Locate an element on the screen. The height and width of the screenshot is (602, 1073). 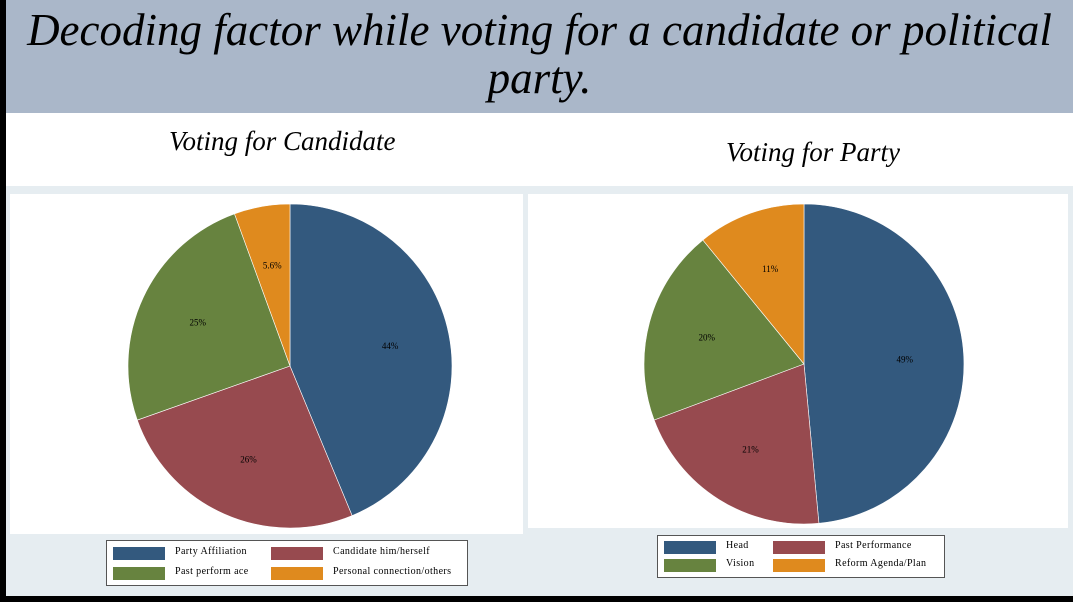
pie-data-label: 21% is located at coordinates (750, 449).